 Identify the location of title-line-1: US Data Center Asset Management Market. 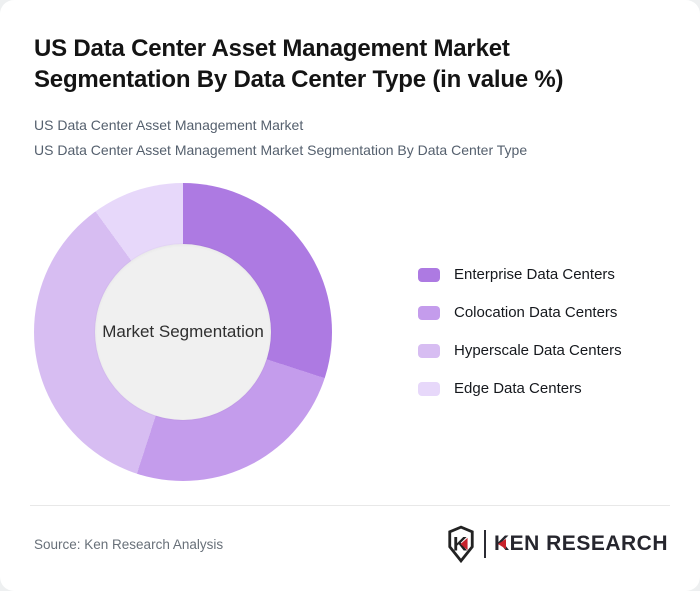
(272, 48).